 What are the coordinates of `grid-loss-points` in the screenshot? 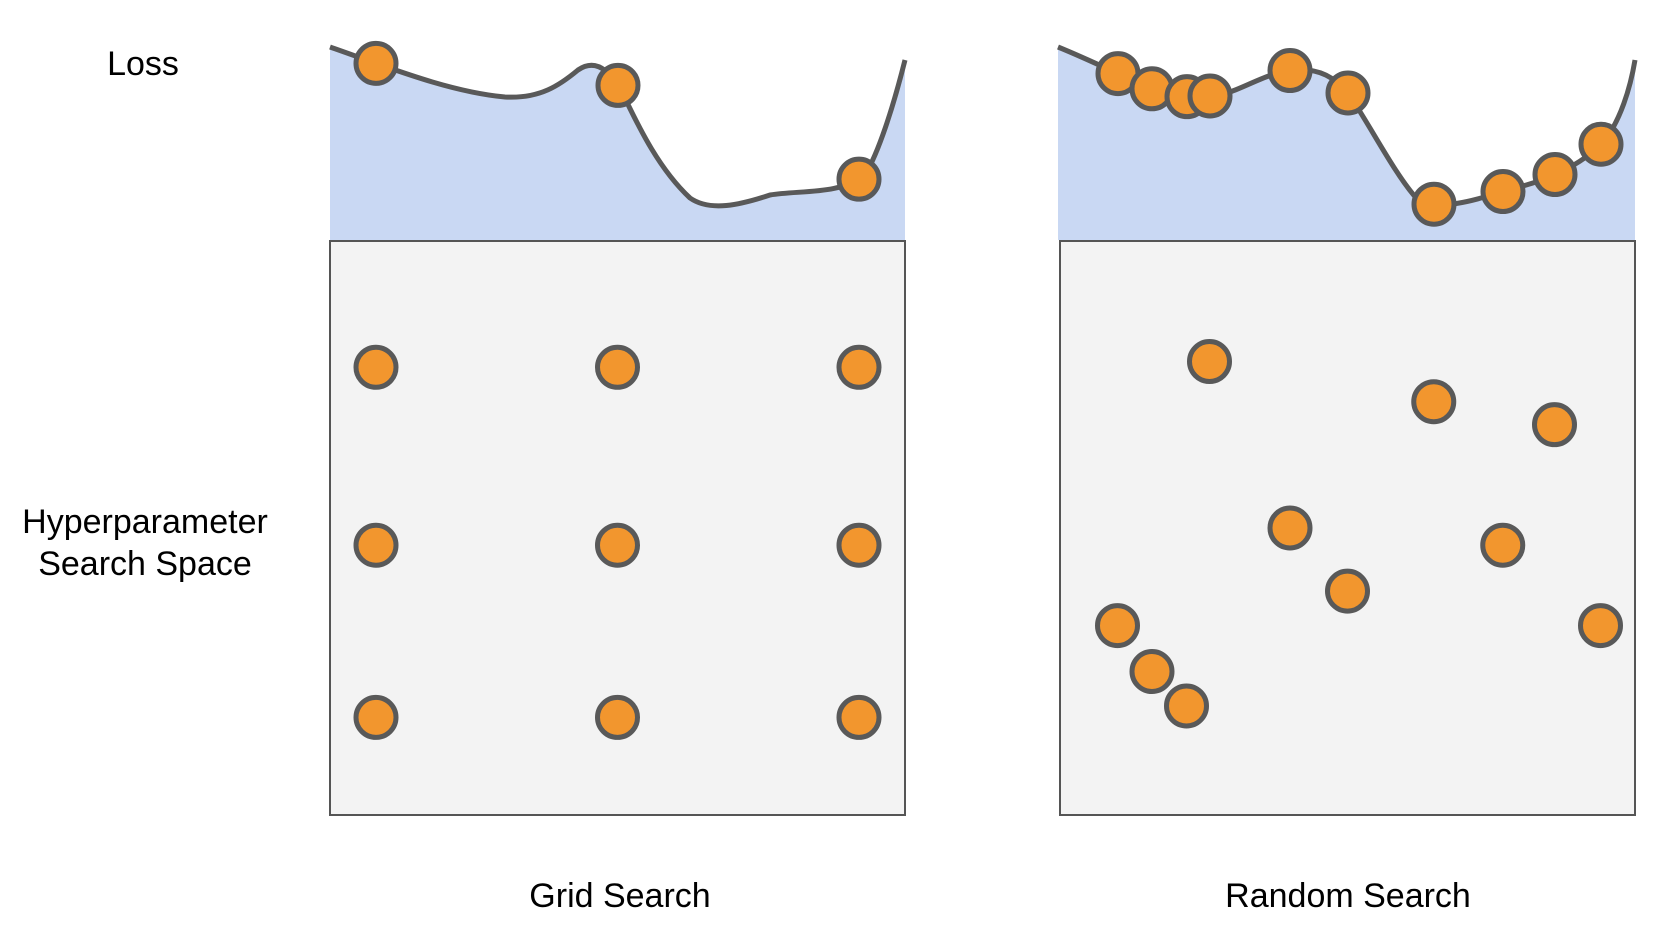 It's located at (617, 121).